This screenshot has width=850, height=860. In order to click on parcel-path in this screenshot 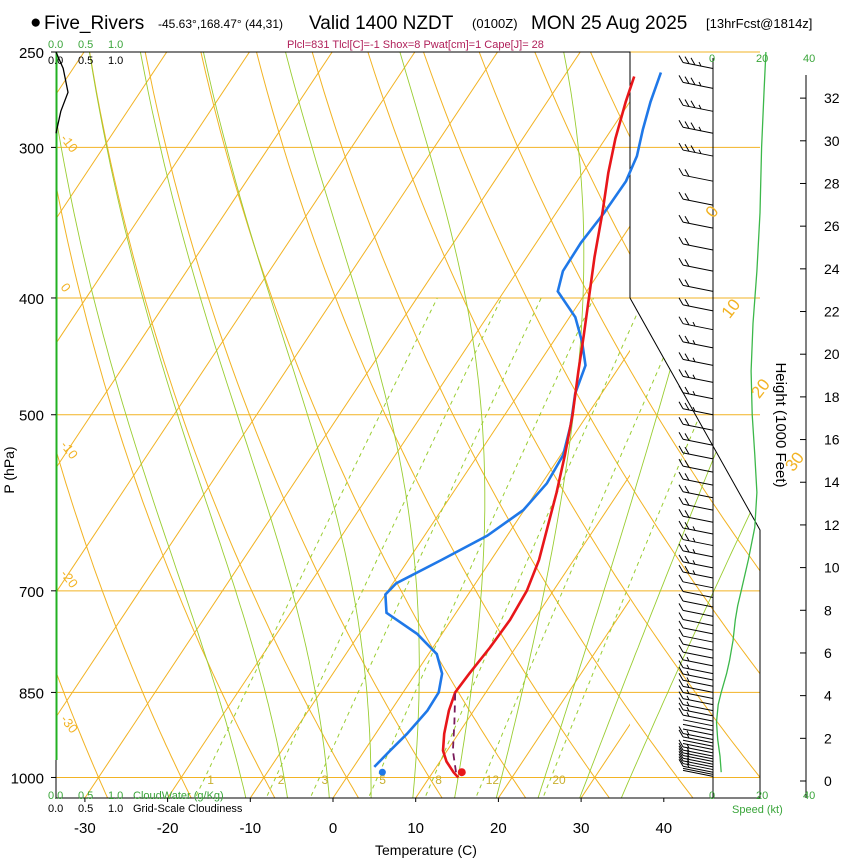, I will do `click(454, 732)`.